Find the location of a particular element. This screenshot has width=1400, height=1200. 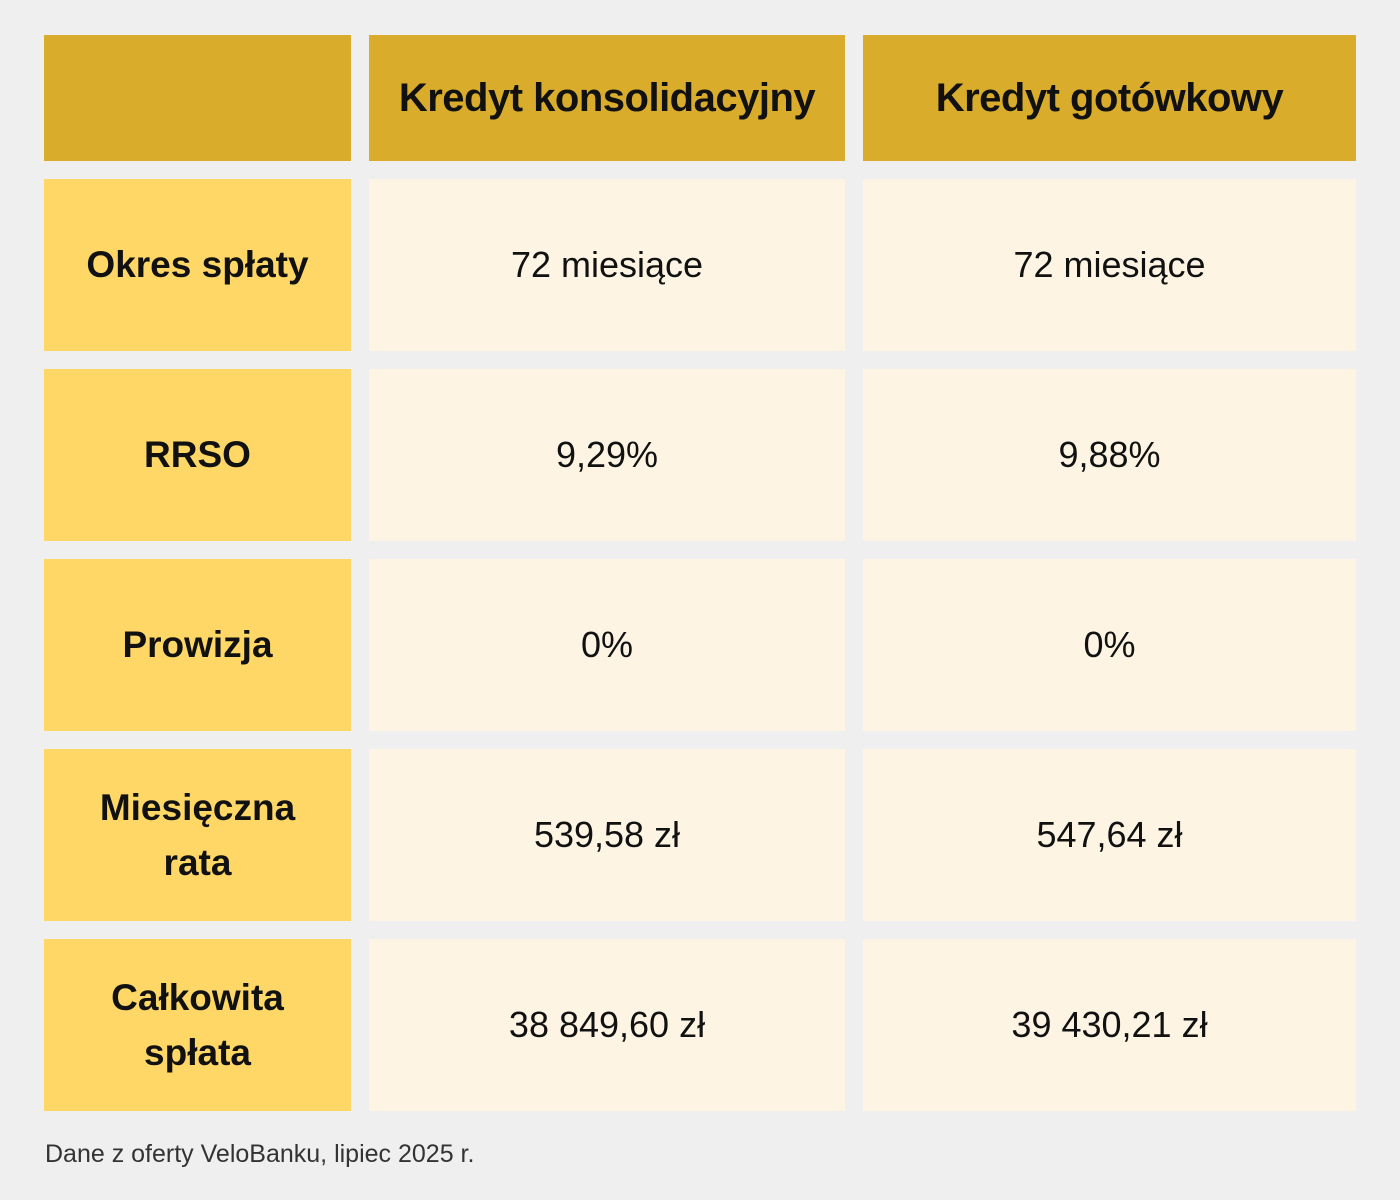

header-corner-cell is located at coordinates (197, 98).